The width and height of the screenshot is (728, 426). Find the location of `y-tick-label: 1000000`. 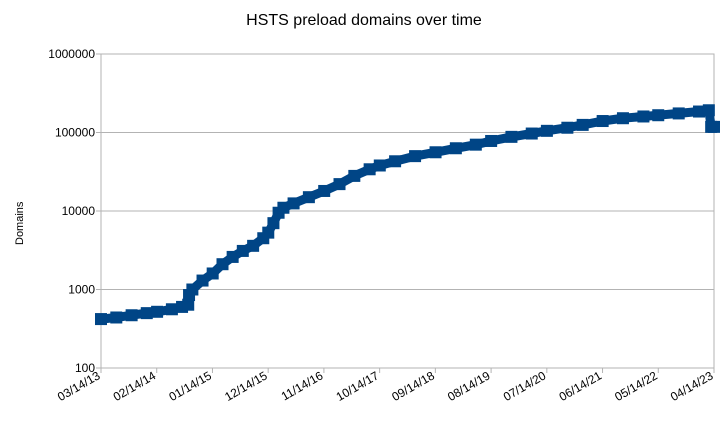

y-tick-label: 1000000 is located at coordinates (71, 54).